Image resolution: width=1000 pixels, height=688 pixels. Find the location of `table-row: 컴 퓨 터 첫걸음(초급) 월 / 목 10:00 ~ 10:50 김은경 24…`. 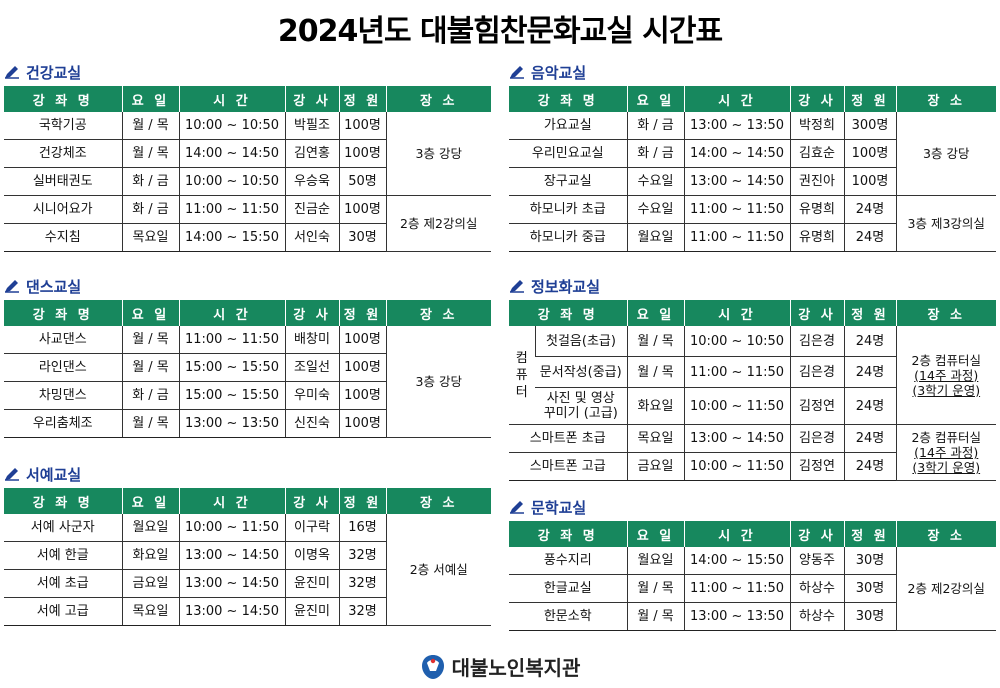

table-row: 컴 퓨 터 첫걸음(초급) 월 / 목 10:00 ~ 10:50 김은경 24… is located at coordinates (752, 375).